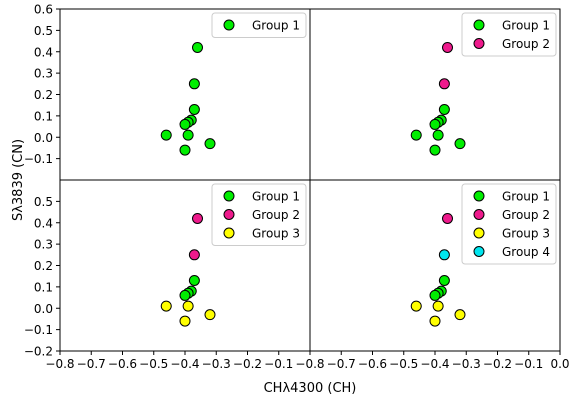 The height and width of the screenshot is (401, 573). I want to click on x-axis-label: CHλ4300 (CH), so click(310, 388).